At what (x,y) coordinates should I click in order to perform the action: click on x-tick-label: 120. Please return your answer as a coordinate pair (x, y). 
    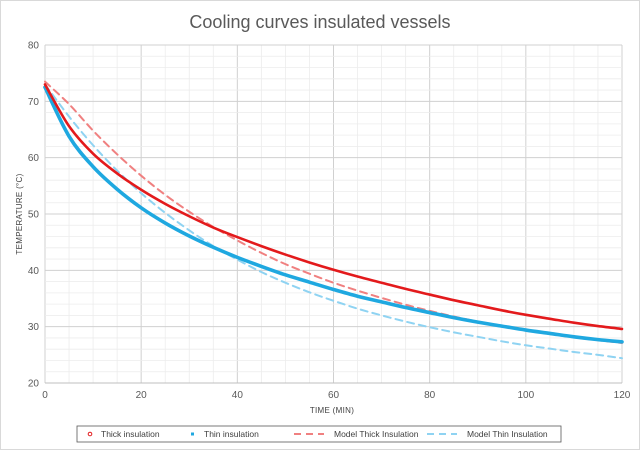
    Looking at the image, I should click on (622, 395).